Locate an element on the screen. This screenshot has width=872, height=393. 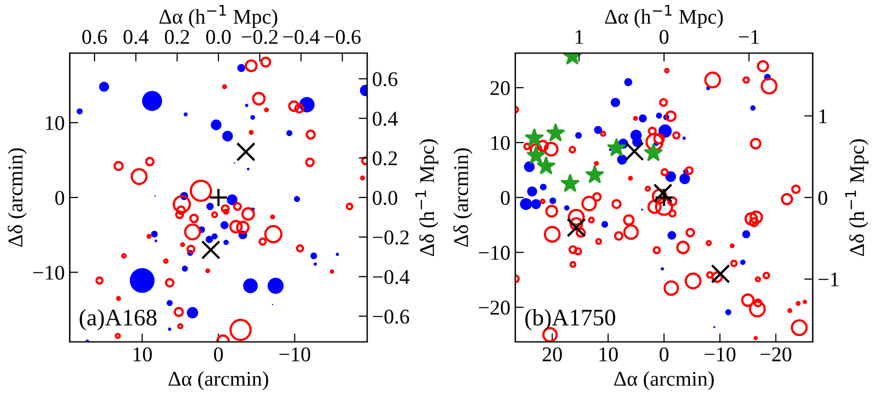
y2-tick-label: −1 is located at coordinates (828, 279).